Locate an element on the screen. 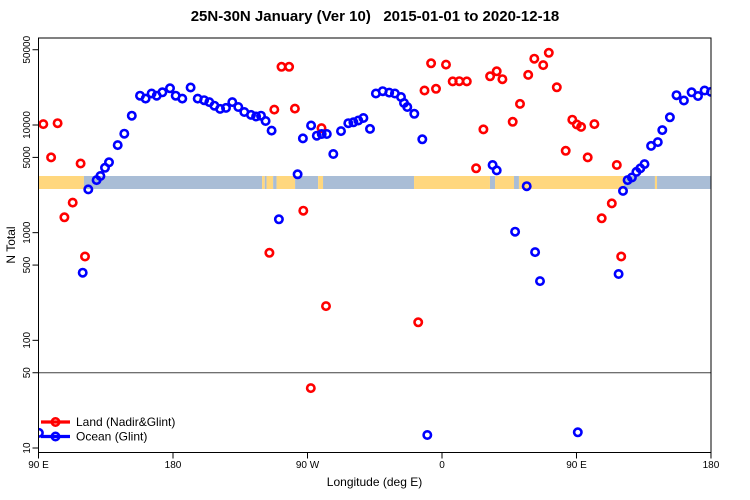  y-tick-label: 1000 is located at coordinates (27, 232).